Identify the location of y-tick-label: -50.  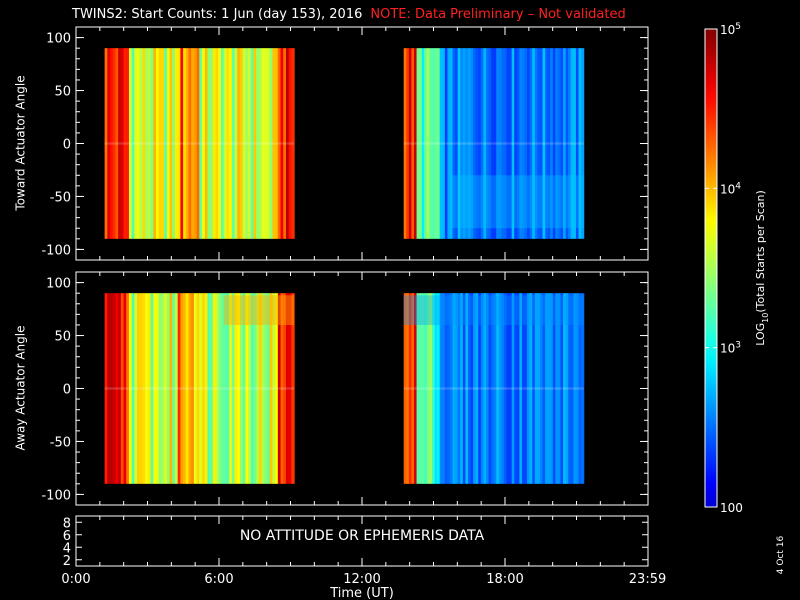
(60, 442).